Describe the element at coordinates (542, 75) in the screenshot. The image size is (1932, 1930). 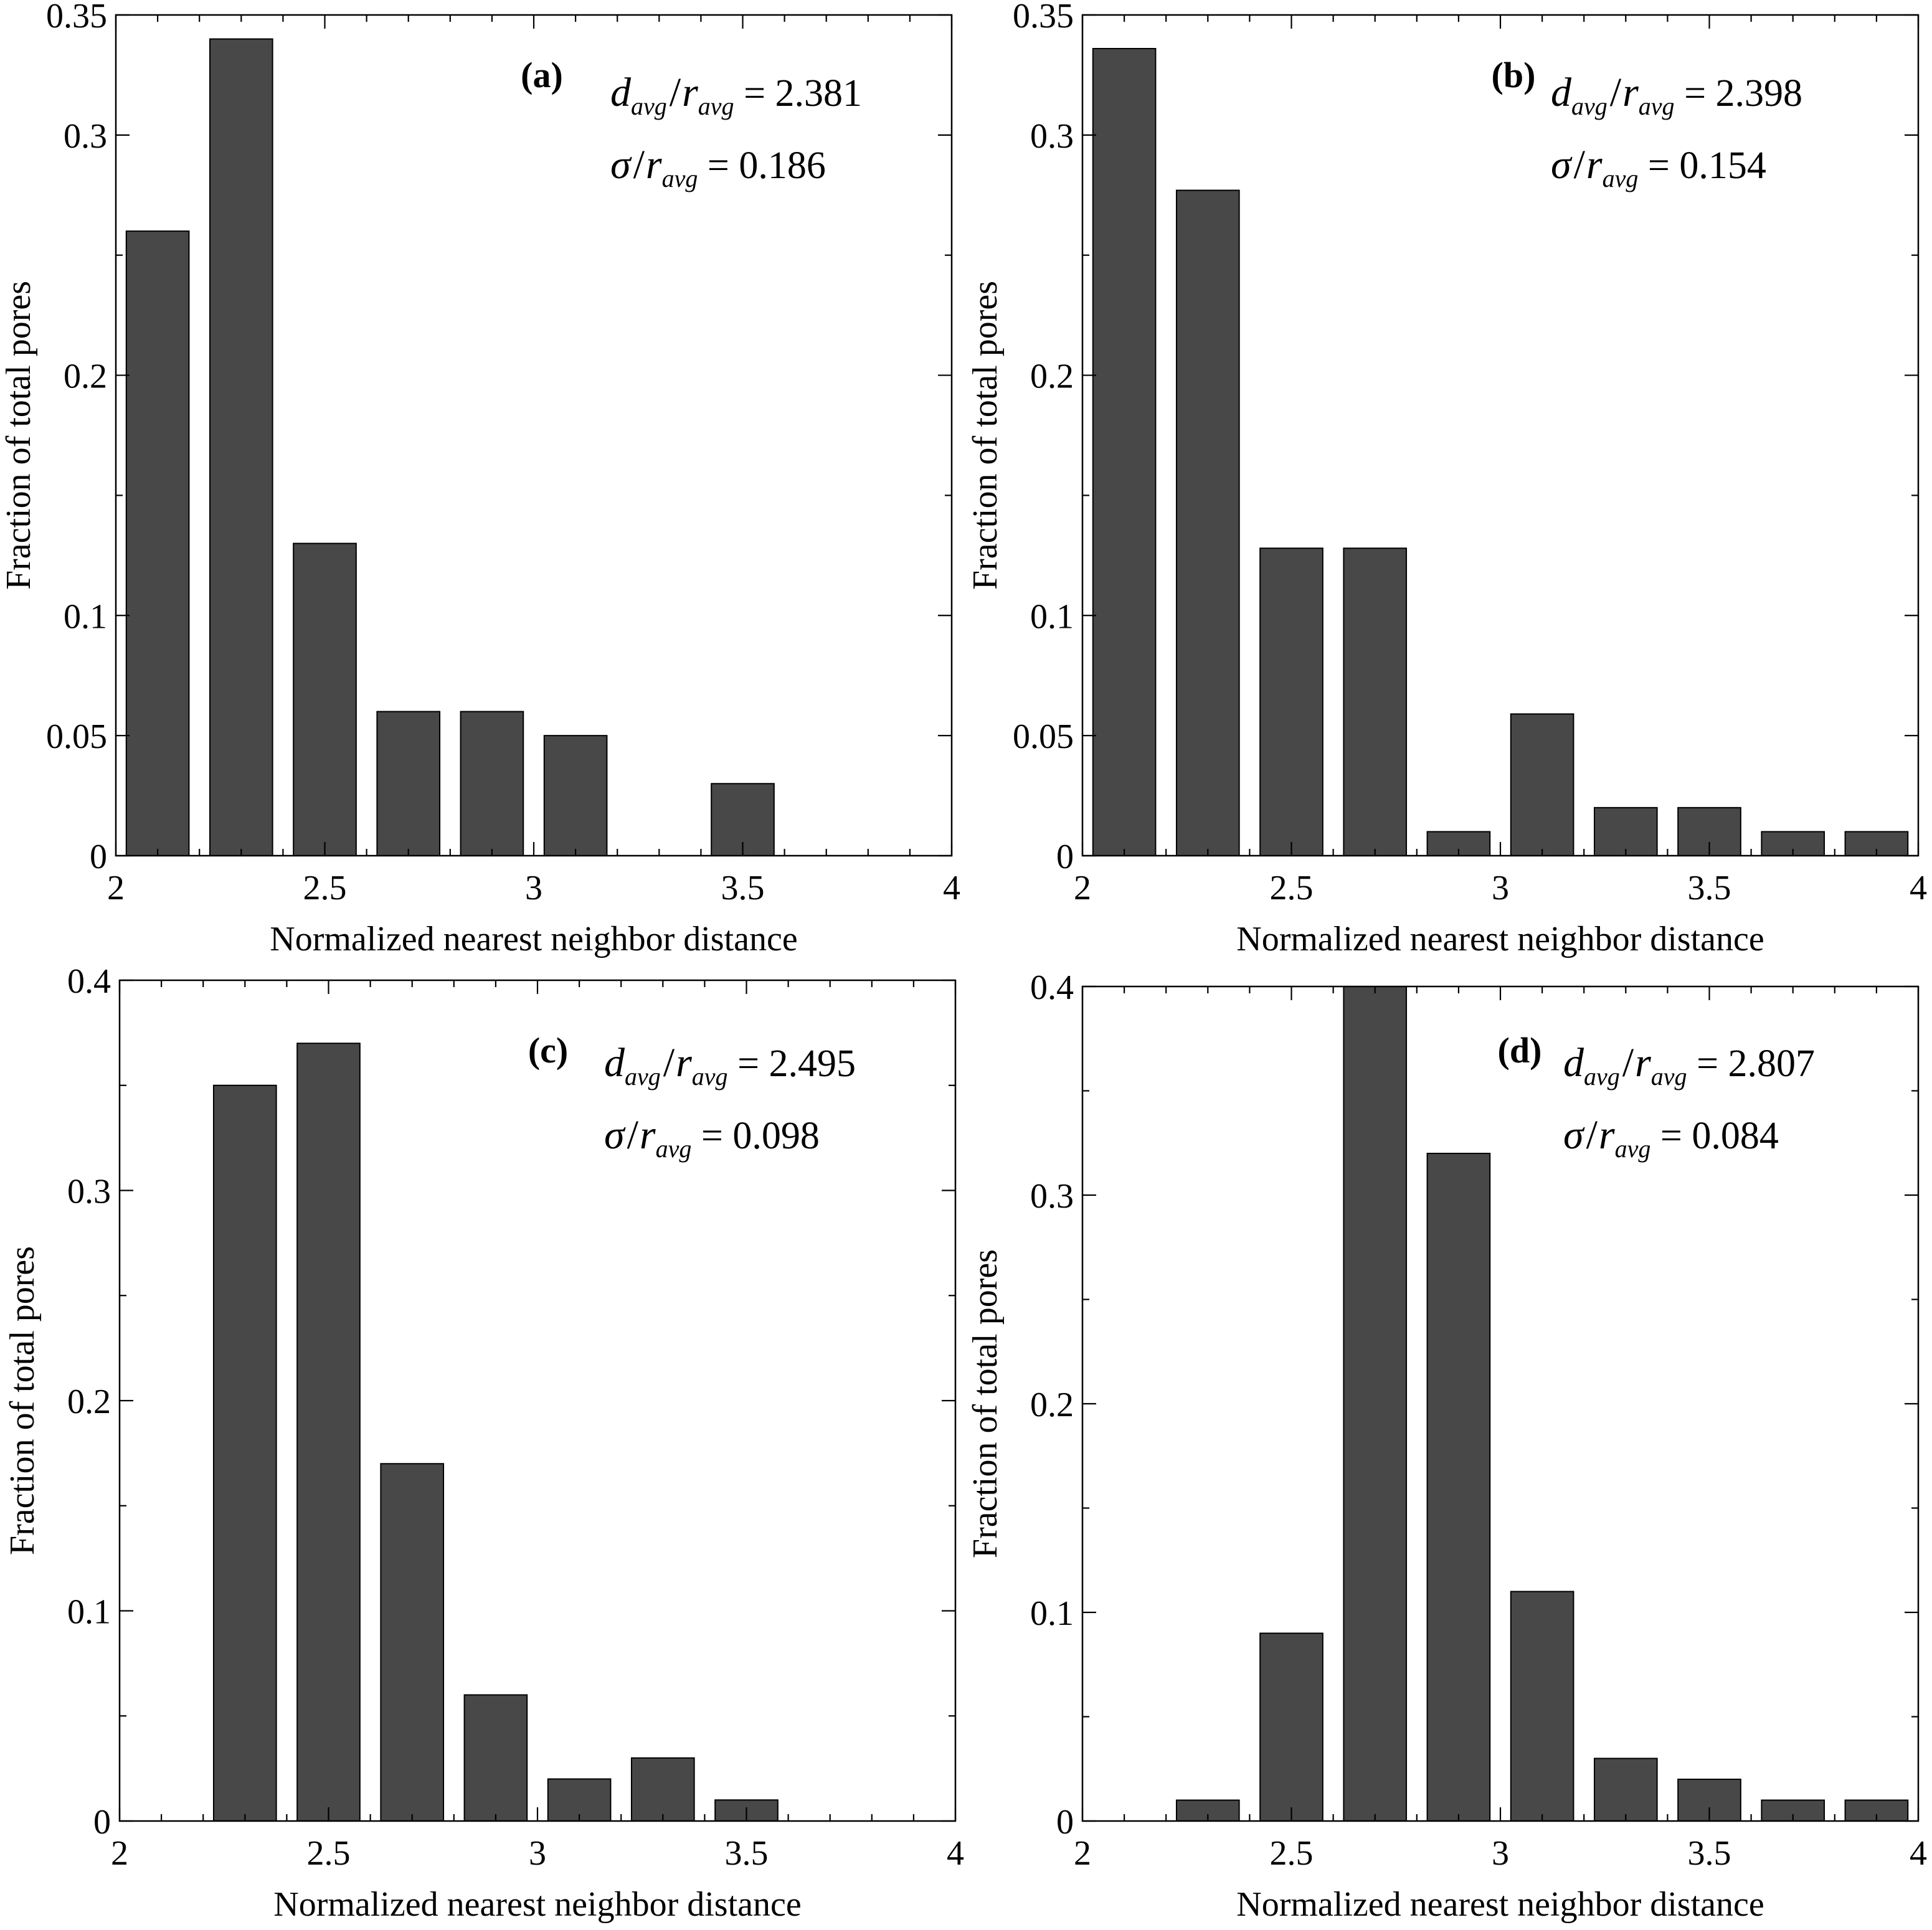
I see `panel-tag: (a)` at that location.